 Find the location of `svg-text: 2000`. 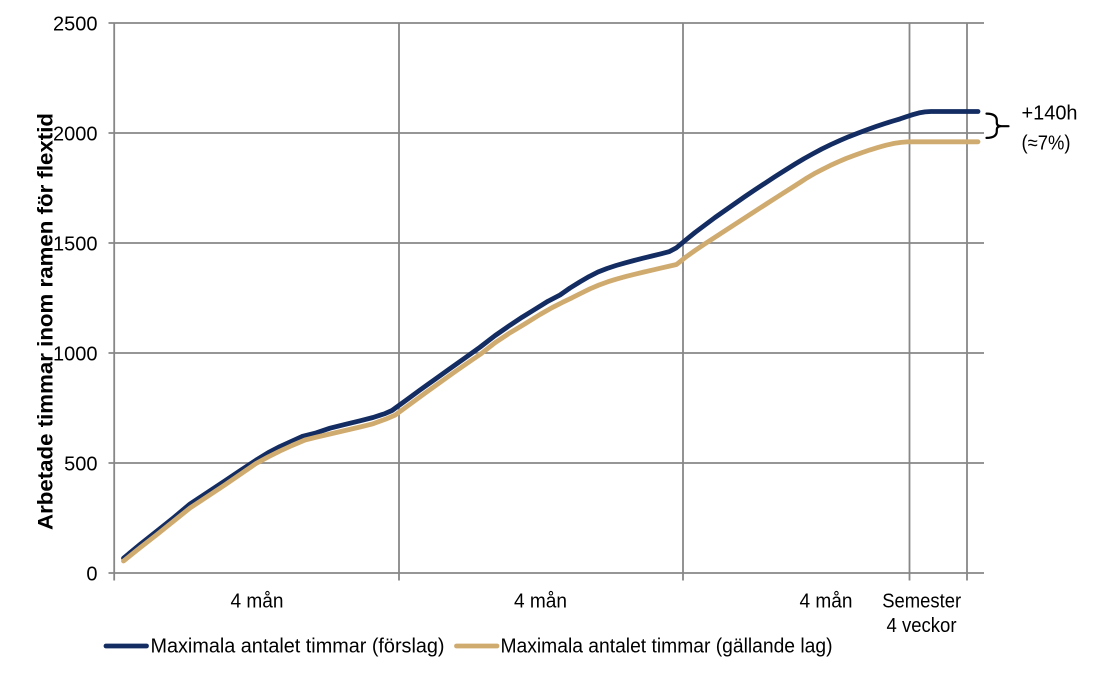

svg-text: 2000 is located at coordinates (75, 134).